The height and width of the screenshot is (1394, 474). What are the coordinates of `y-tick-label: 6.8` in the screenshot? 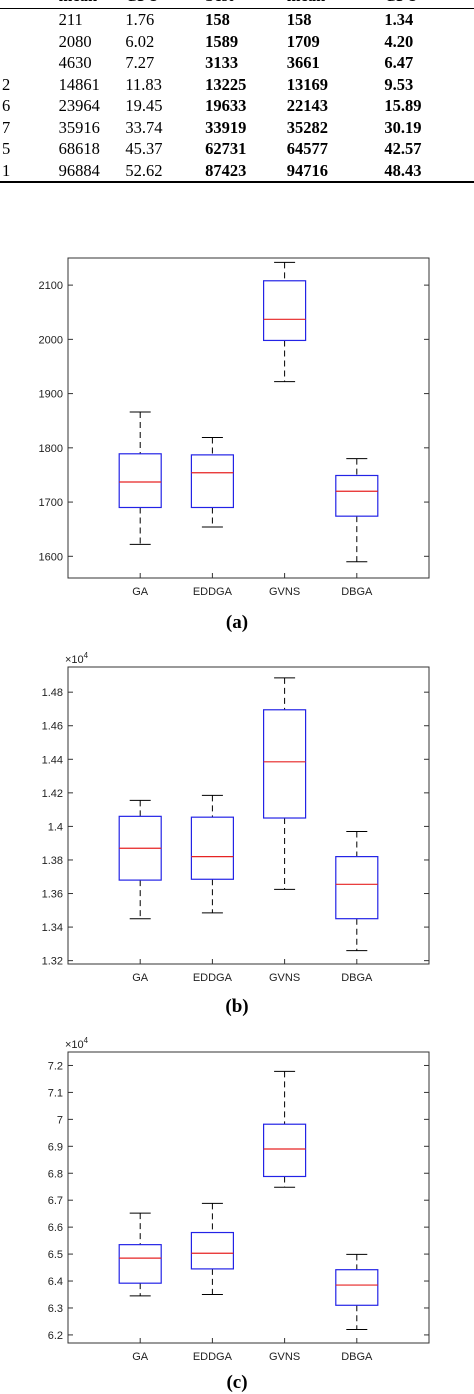 It's located at (55, 1174).